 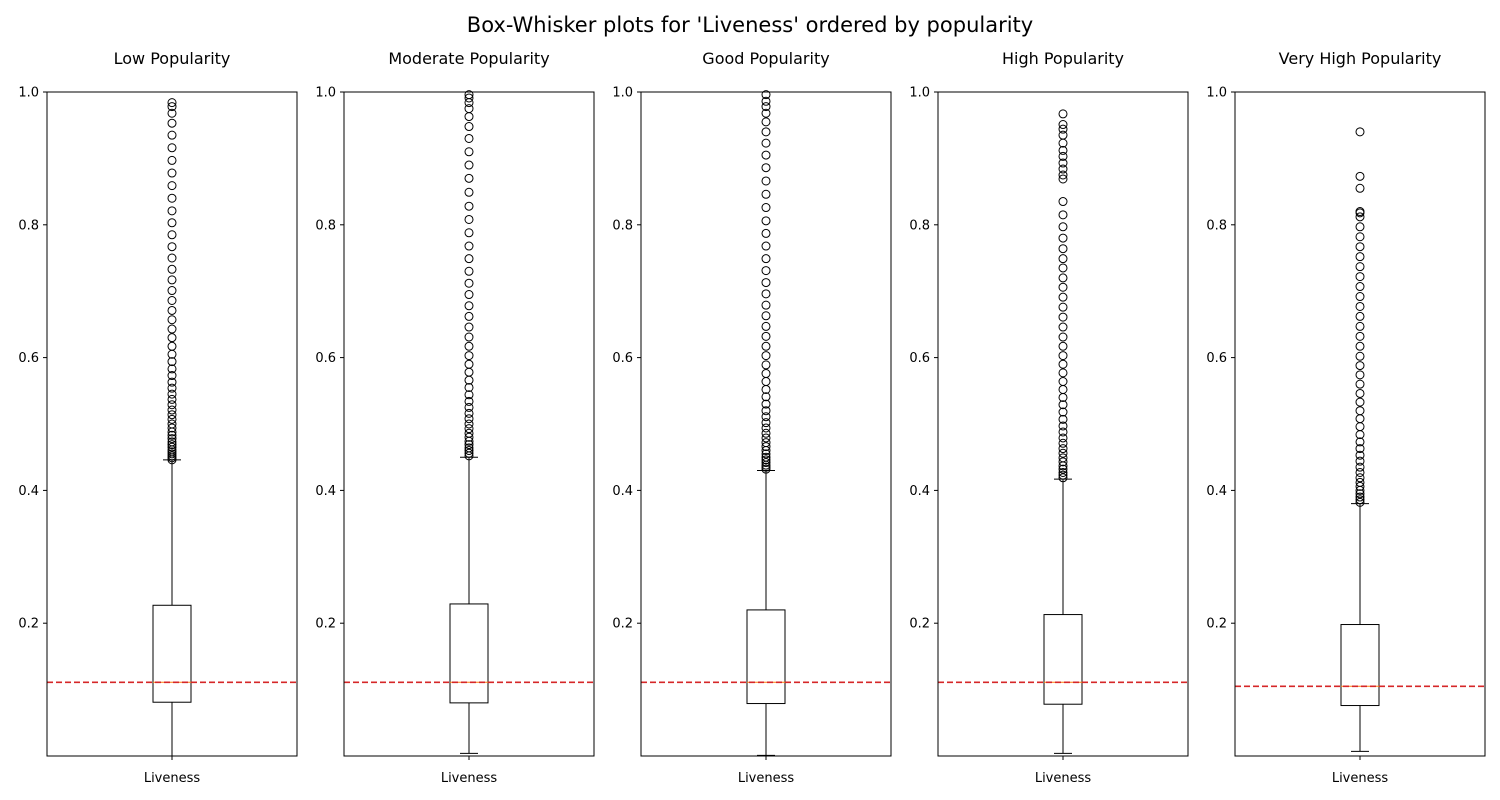 I want to click on panel-title: Moderate Popularity, so click(x=468, y=58).